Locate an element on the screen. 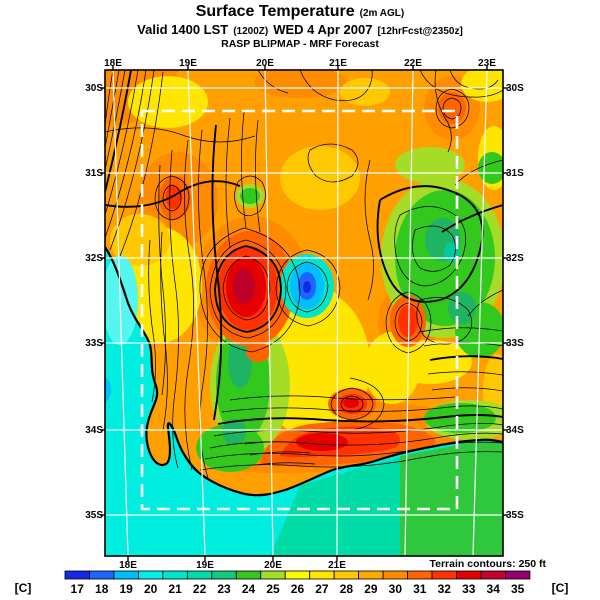  valid-zulu: (1200Z) is located at coordinates (251, 31).